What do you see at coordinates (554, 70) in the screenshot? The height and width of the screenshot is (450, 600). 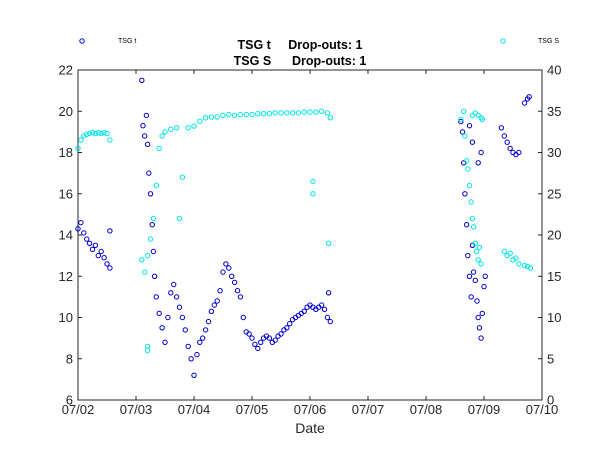 I see `right-tick-label: 40` at bounding box center [554, 70].